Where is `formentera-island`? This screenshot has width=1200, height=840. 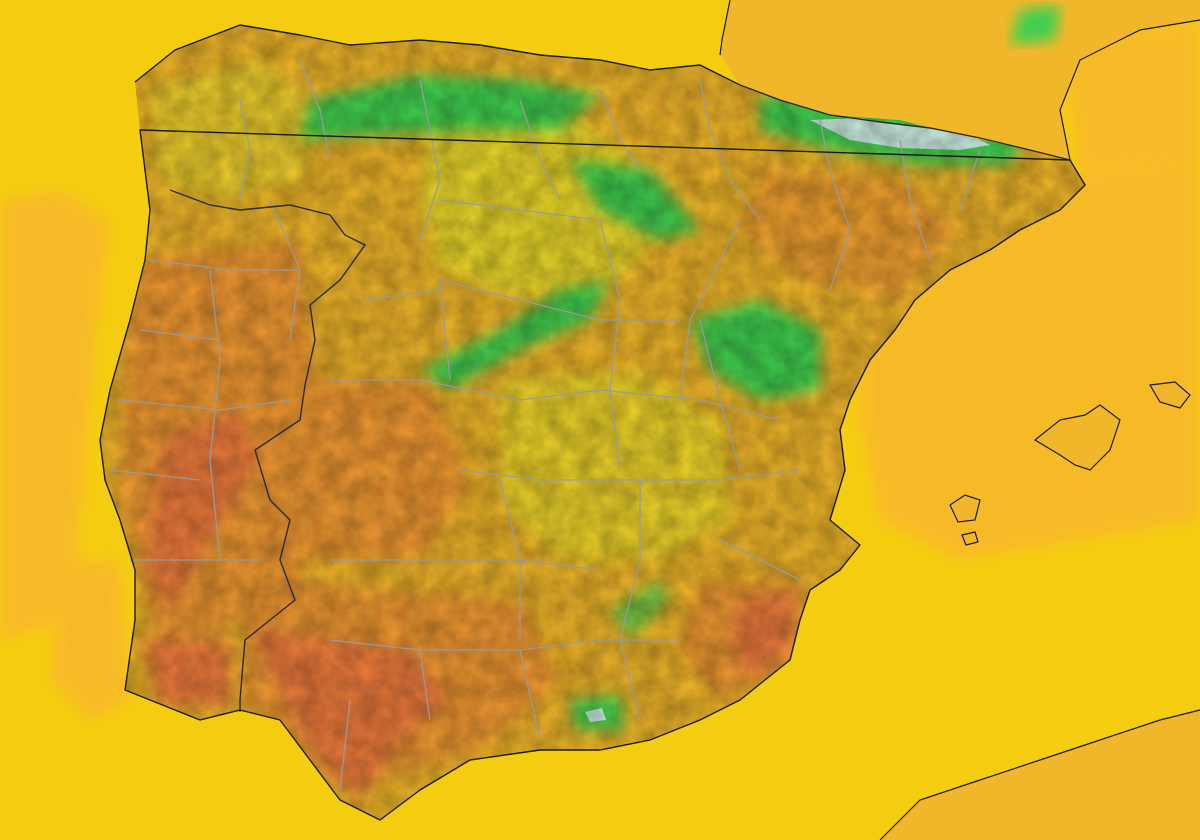 formentera-island is located at coordinates (970, 538).